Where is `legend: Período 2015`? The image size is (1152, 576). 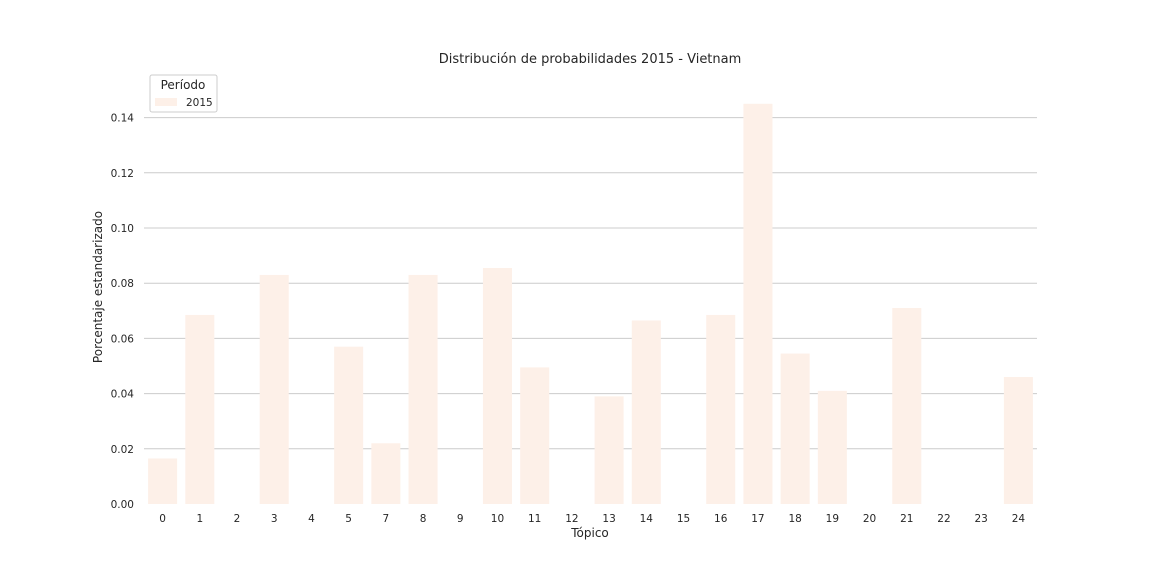
legend: Período 2015 is located at coordinates (183, 93).